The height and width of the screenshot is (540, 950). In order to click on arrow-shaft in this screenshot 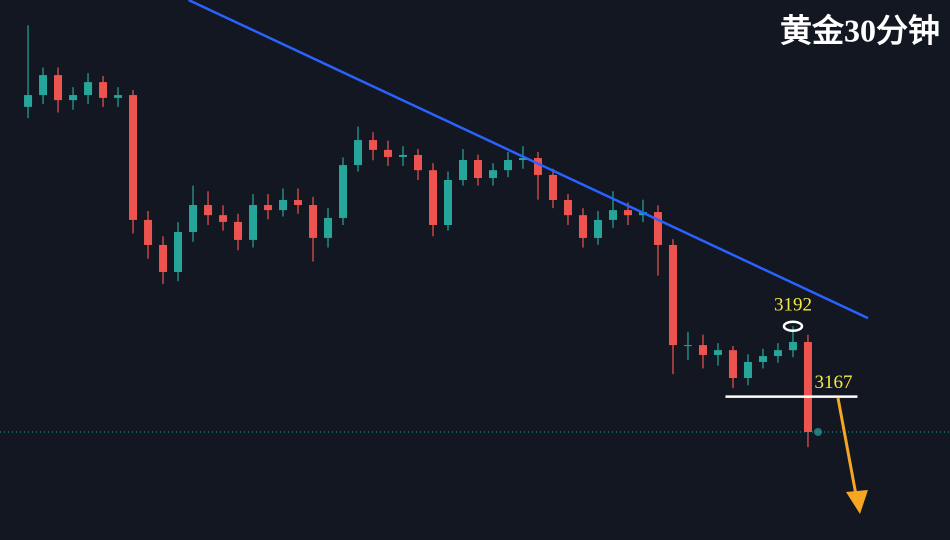, I will do `click(847, 446)`.